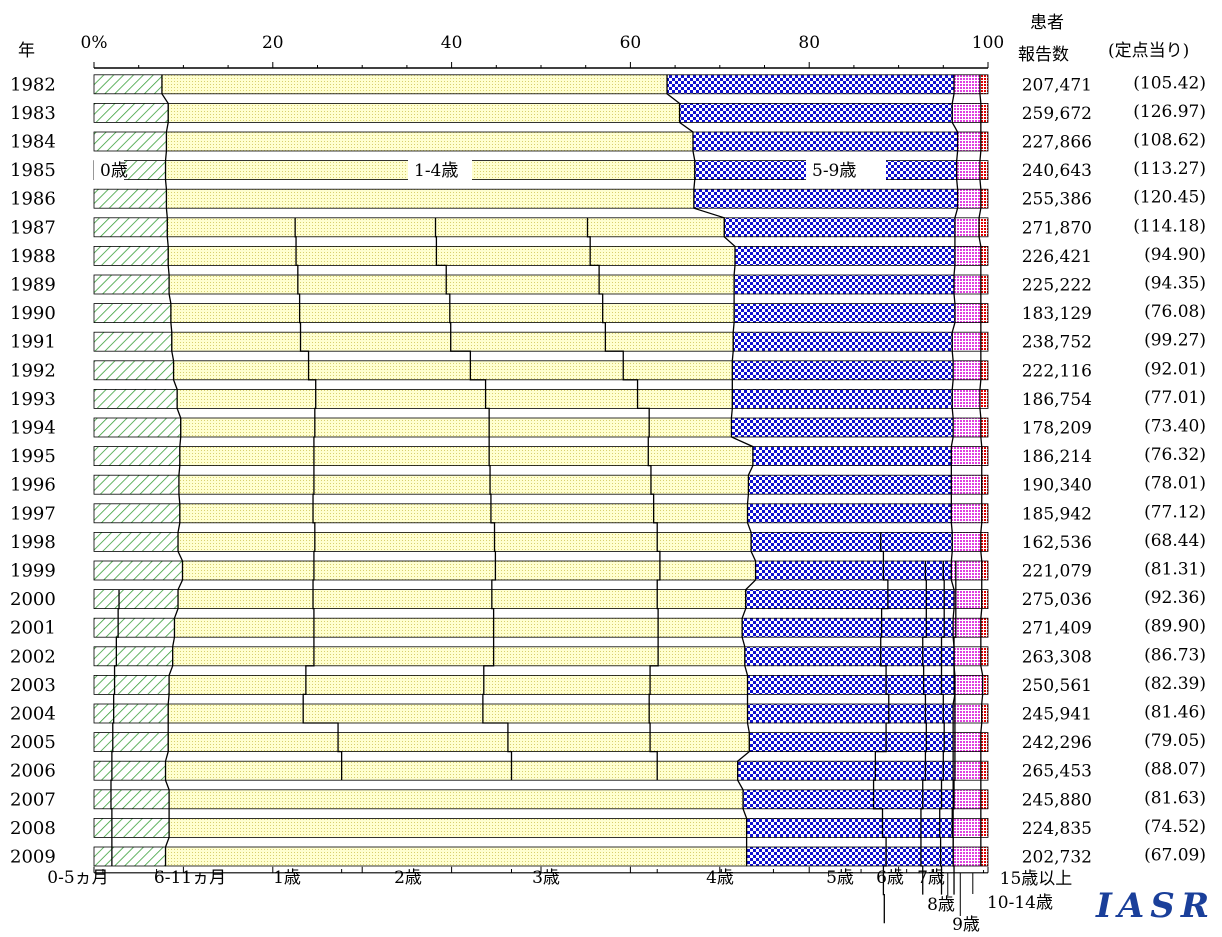  What do you see at coordinates (1020, 903) in the screenshot?
I see `bottom-age-label: 10-14歳` at bounding box center [1020, 903].